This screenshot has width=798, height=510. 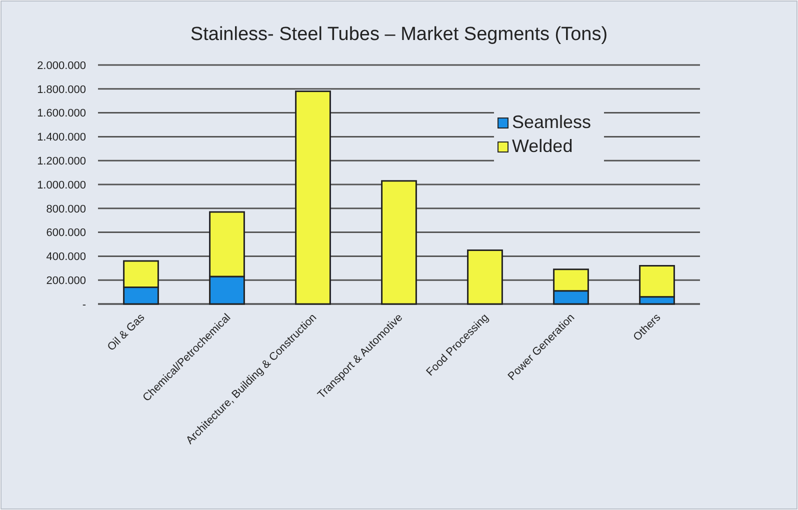 I want to click on legend-label: Welded, so click(x=542, y=146).